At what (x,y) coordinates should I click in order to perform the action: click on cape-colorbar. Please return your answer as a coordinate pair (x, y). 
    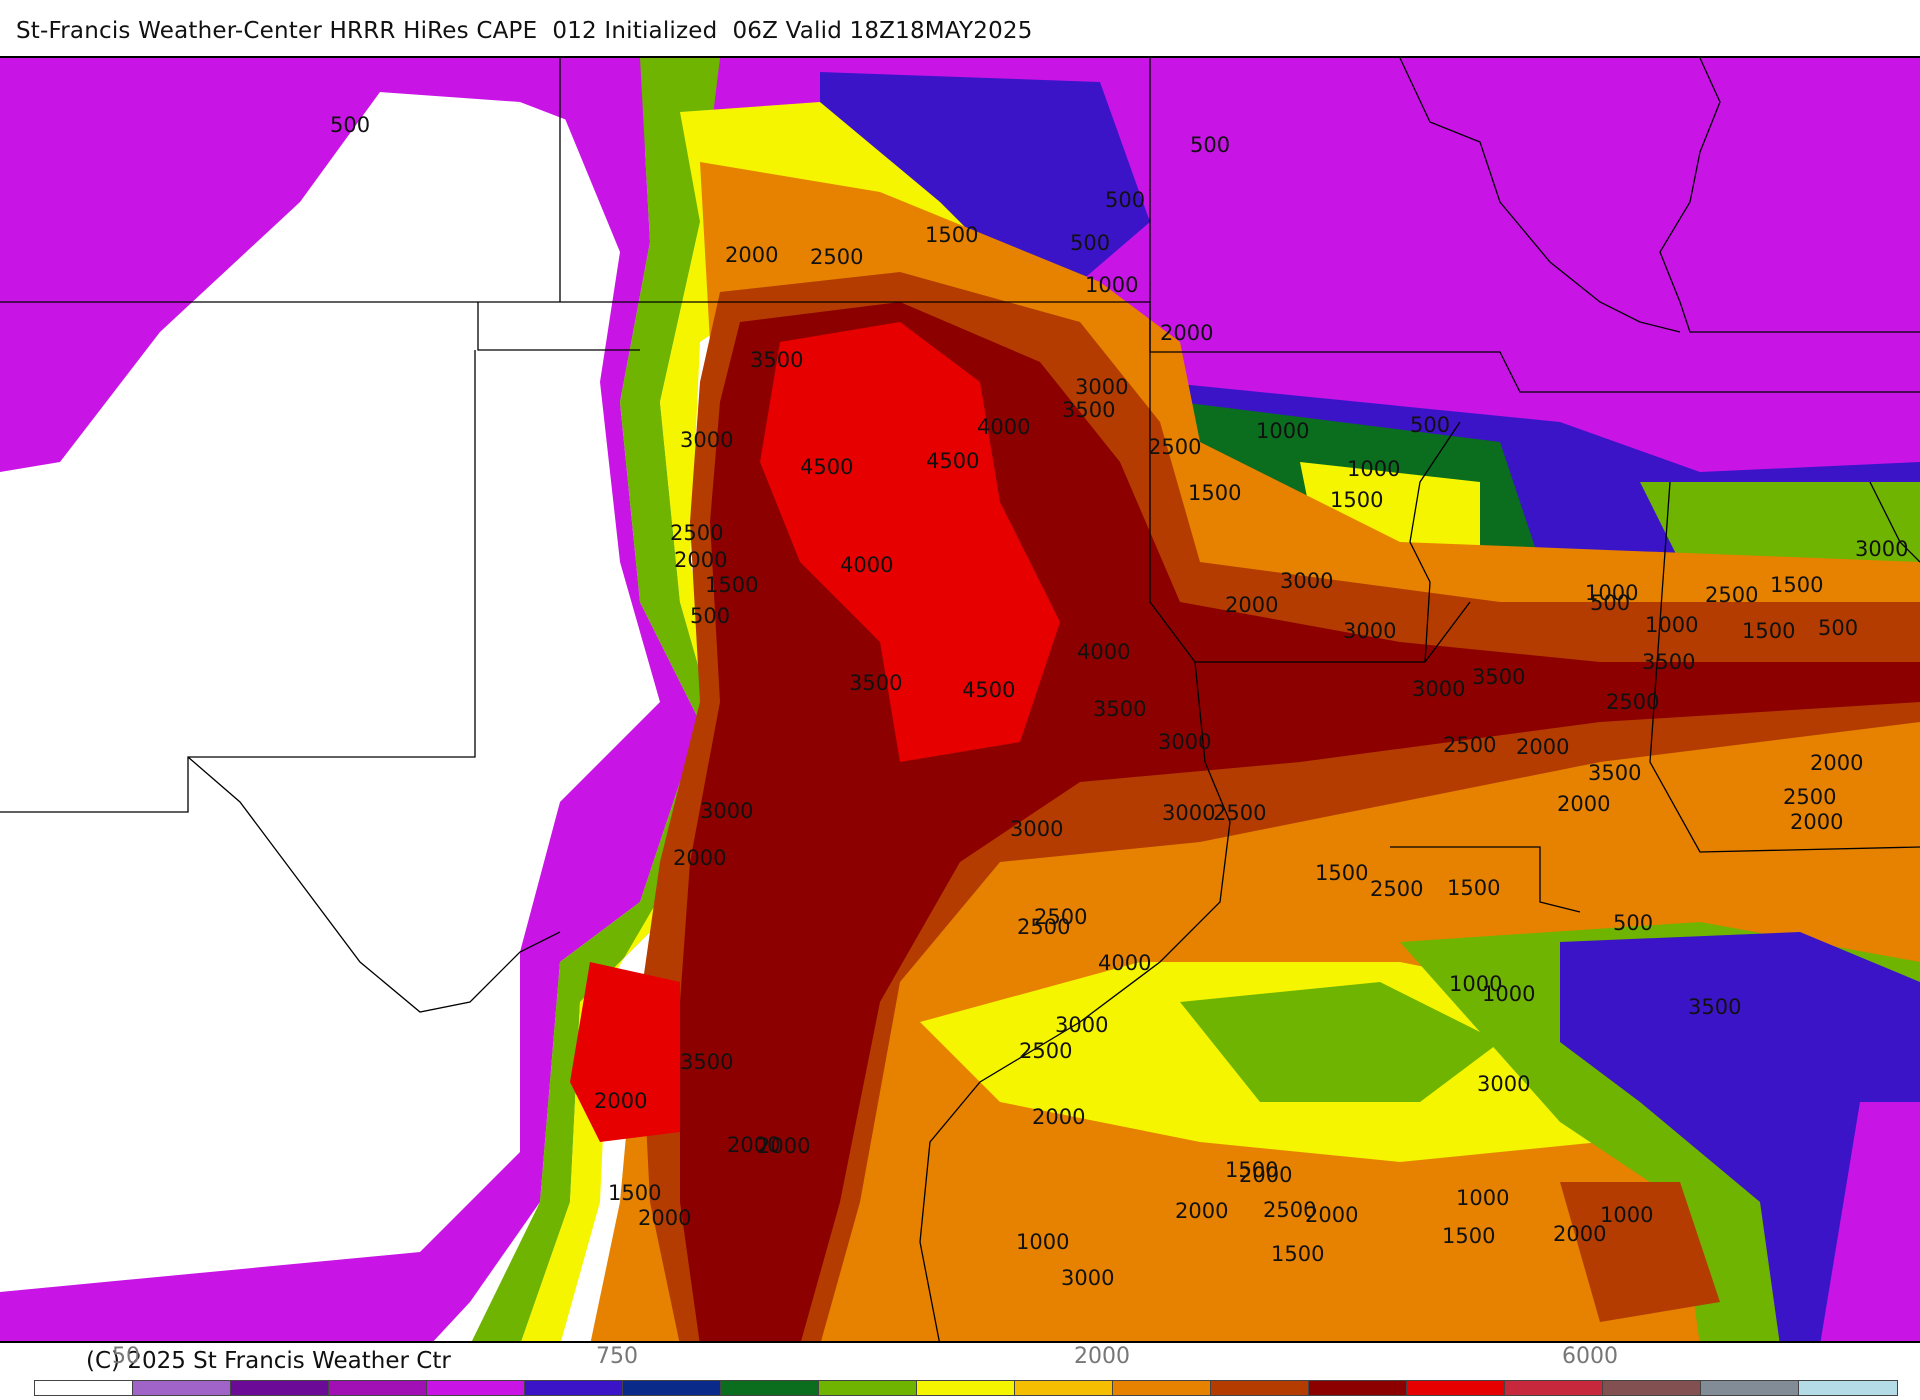
    Looking at the image, I should click on (966, 1388).